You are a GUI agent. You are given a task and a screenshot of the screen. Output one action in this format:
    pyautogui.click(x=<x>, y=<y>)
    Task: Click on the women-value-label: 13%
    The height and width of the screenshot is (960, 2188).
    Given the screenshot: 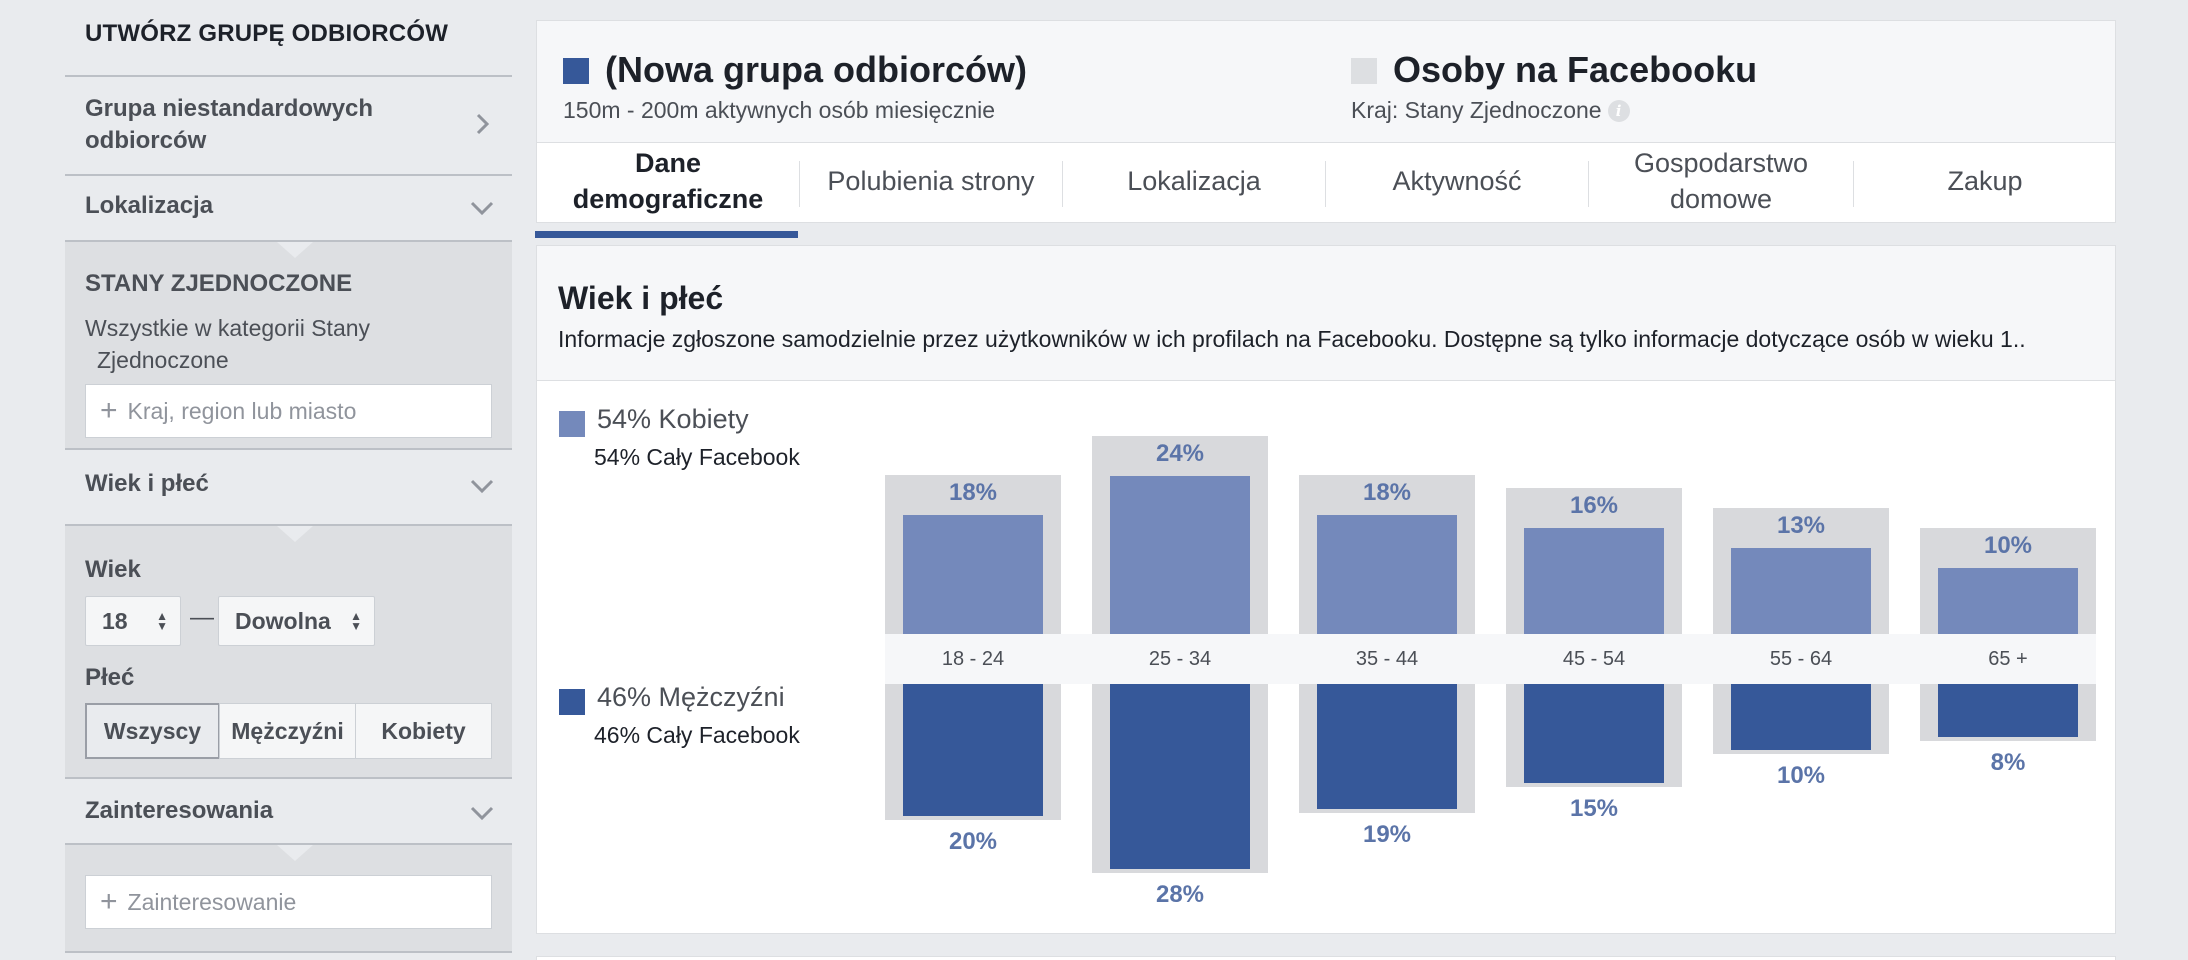 What is the action you would take?
    pyautogui.click(x=1801, y=526)
    